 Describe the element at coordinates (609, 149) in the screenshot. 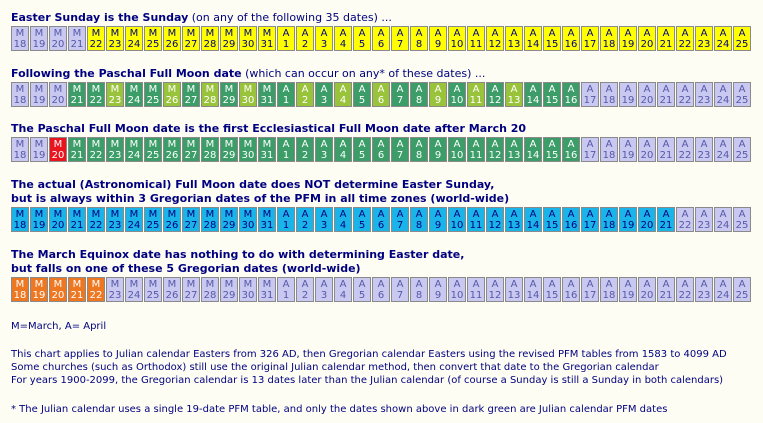

I see `date-cell: A 18` at that location.